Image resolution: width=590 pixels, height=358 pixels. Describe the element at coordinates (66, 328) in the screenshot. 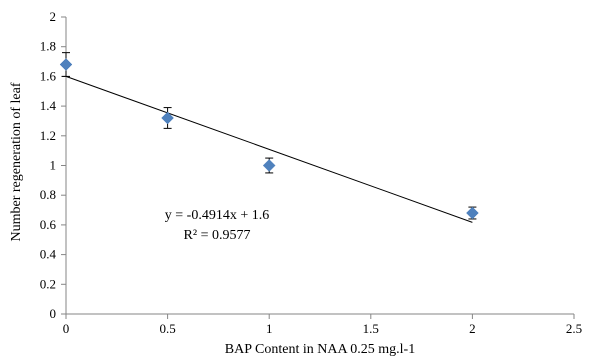

I see `x-tick-label: 0` at that location.